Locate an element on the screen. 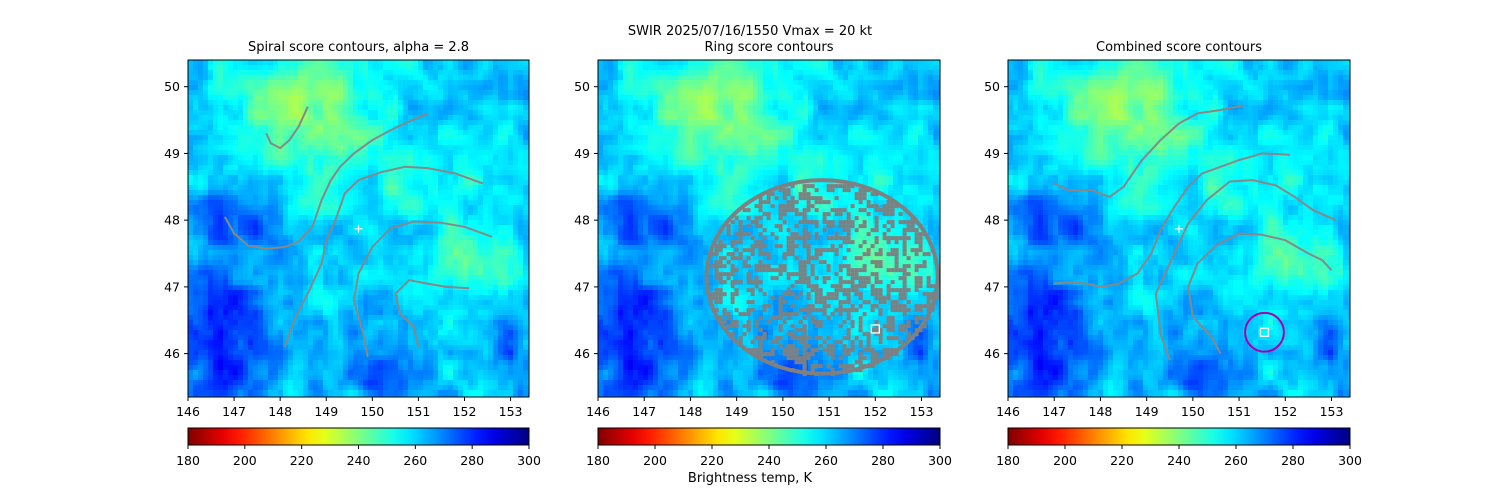  panel-title: Combined score contours is located at coordinates (1179, 47).